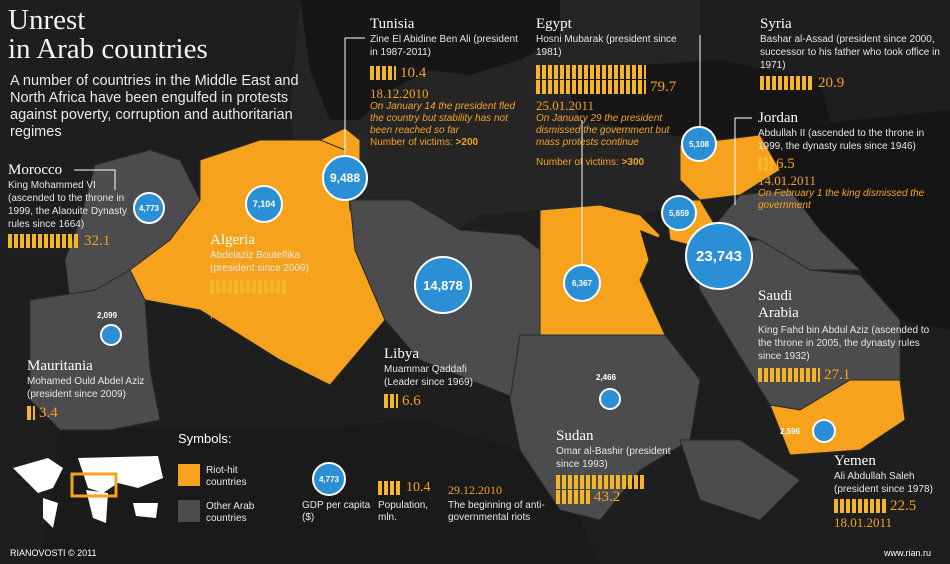 This screenshot has height=564, width=950. Describe the element at coordinates (226, 476) in the screenshot. I see `legend-riot-label: Riot-hit countries` at that location.